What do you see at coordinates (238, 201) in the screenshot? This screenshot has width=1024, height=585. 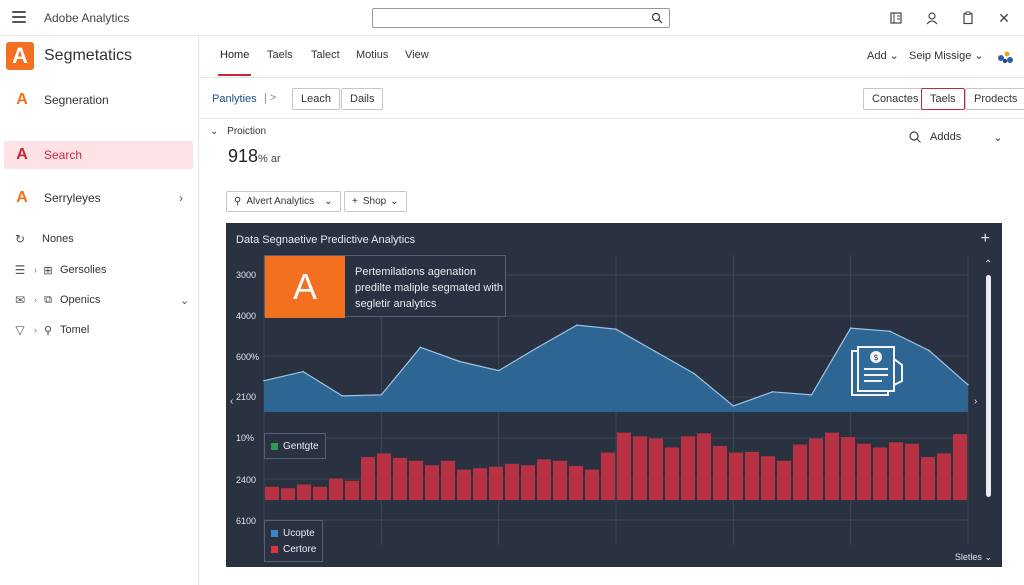 I see `search-icon: ⚲` at bounding box center [238, 201].